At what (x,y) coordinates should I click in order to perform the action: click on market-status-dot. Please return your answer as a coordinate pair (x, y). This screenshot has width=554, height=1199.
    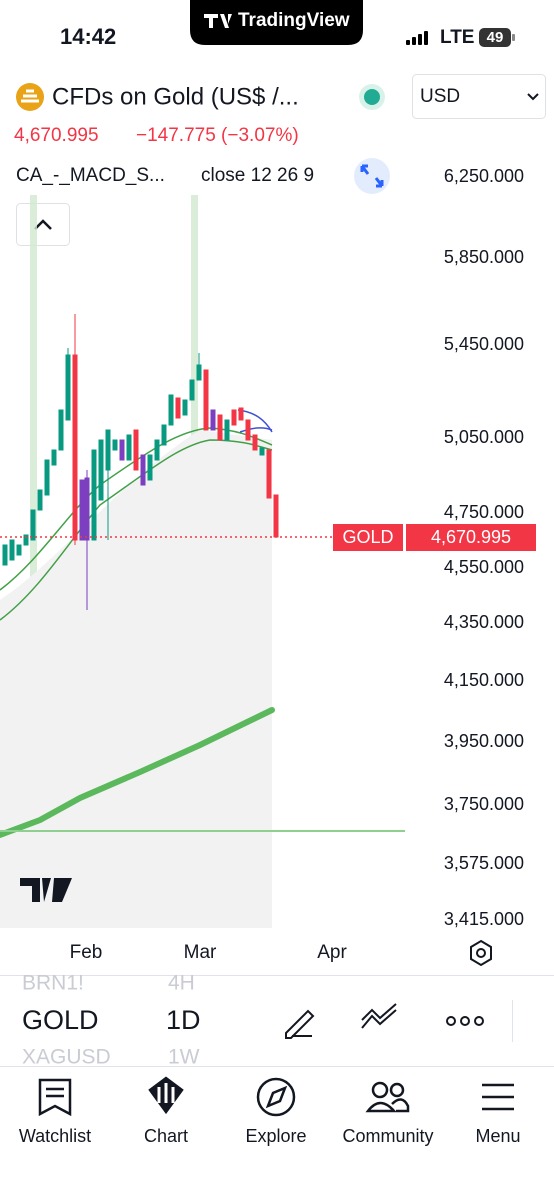
    Looking at the image, I should click on (372, 97).